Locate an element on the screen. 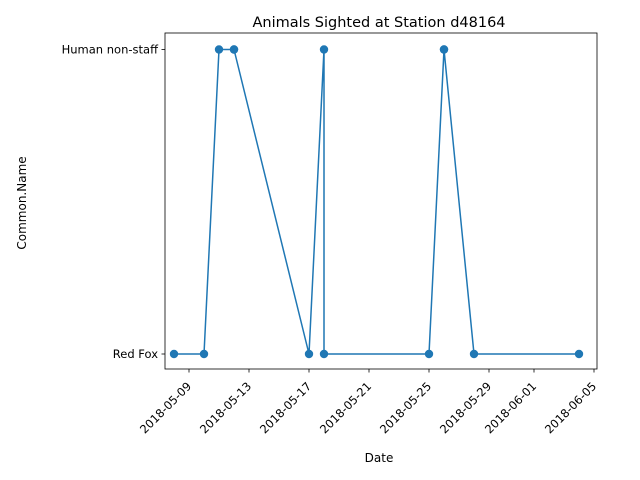 The height and width of the screenshot is (480, 640). x-tick-label: 2018-05-09 is located at coordinates (165, 407).